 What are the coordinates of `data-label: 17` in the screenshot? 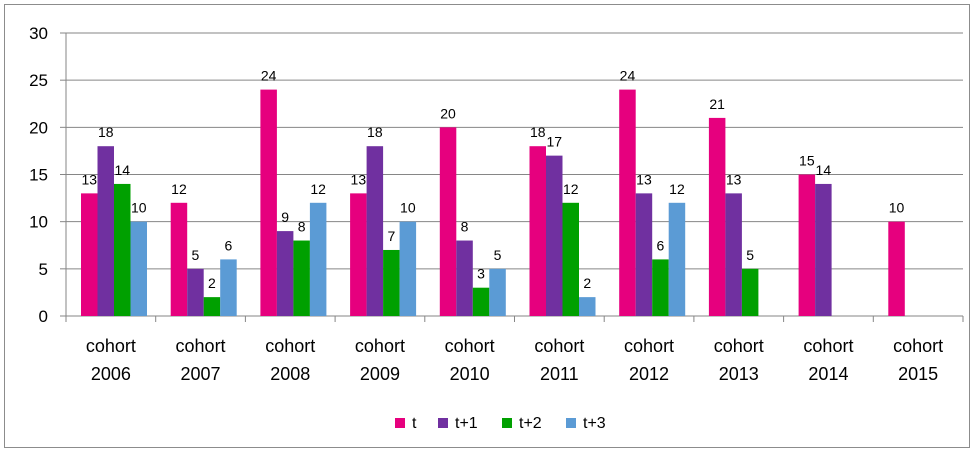 It's located at (554, 142).